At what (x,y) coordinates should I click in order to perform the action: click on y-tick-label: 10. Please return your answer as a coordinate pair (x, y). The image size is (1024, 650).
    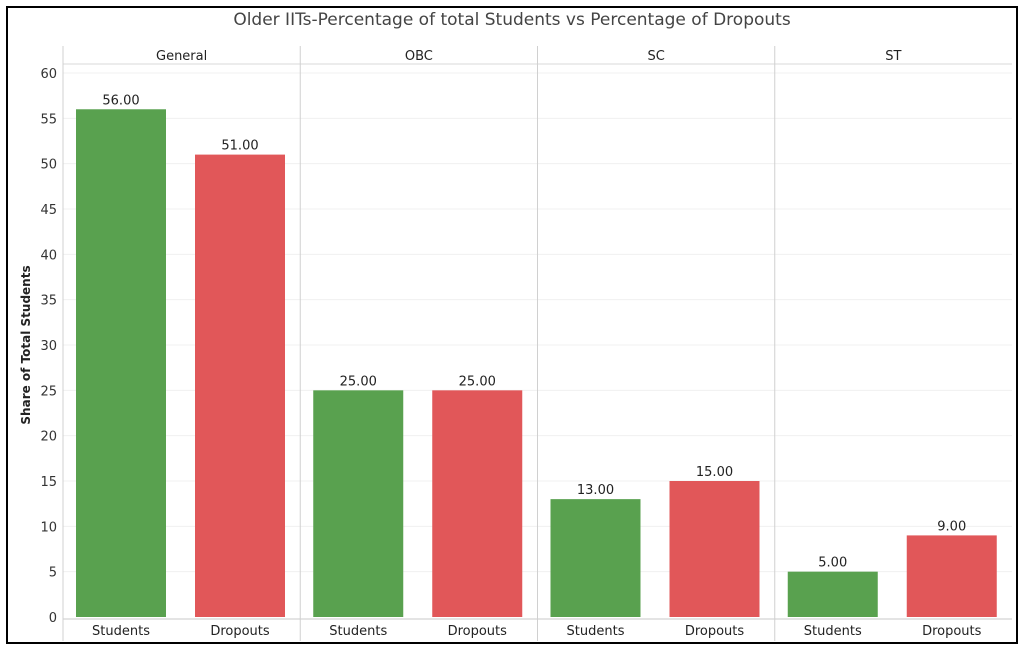
    Looking at the image, I should click on (48, 527).